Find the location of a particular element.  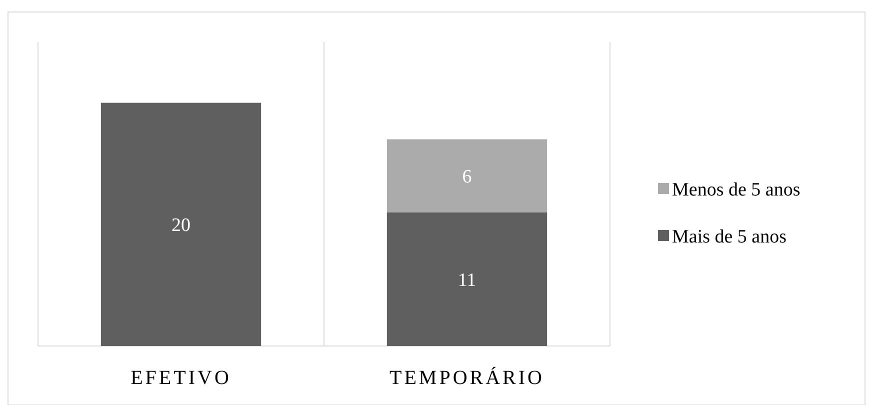

x-tick-label: EFETIVO is located at coordinates (181, 378).